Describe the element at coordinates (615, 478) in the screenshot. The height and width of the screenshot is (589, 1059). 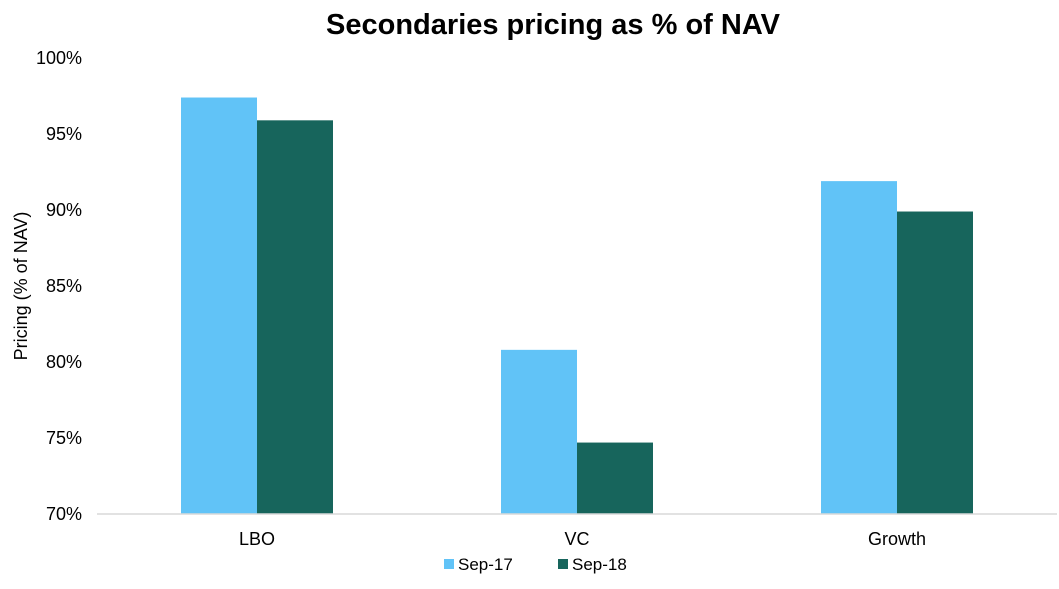
I see `bar-sep-18-vc` at that location.